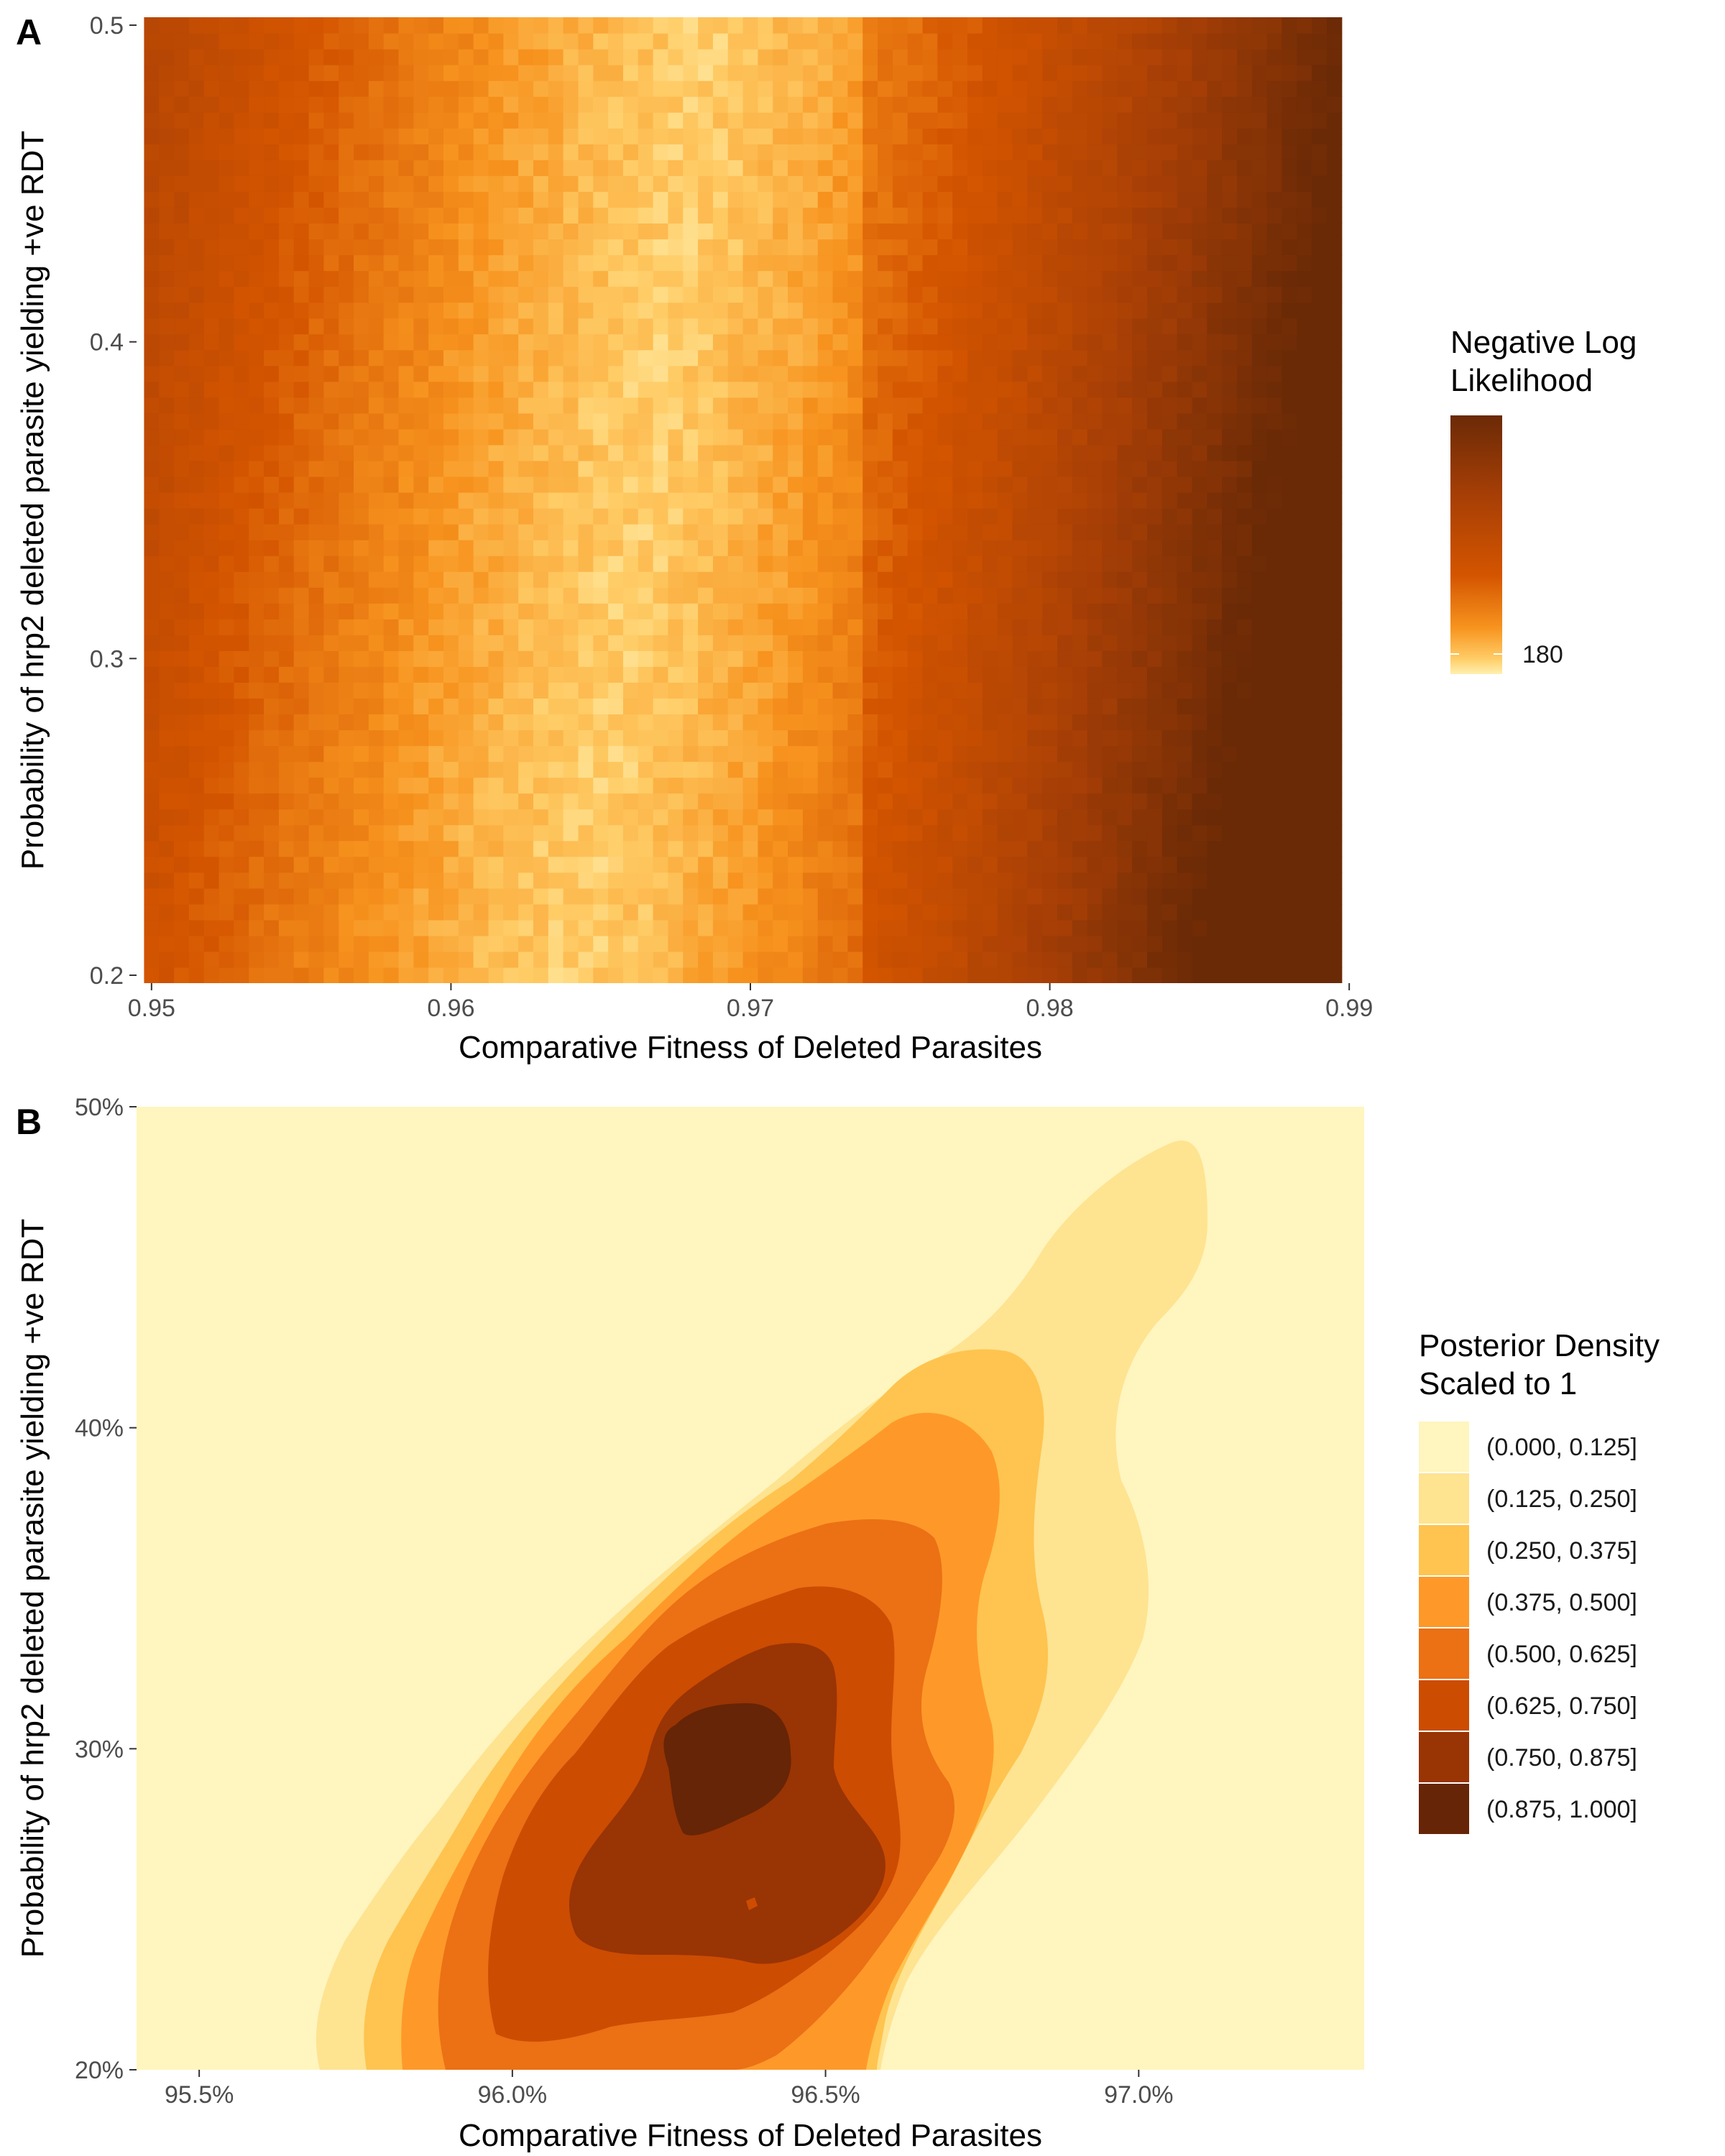 This screenshot has width=1725, height=2156. Describe the element at coordinates (99, 2070) in the screenshot. I see `y-tick-label-b: 20%` at that location.